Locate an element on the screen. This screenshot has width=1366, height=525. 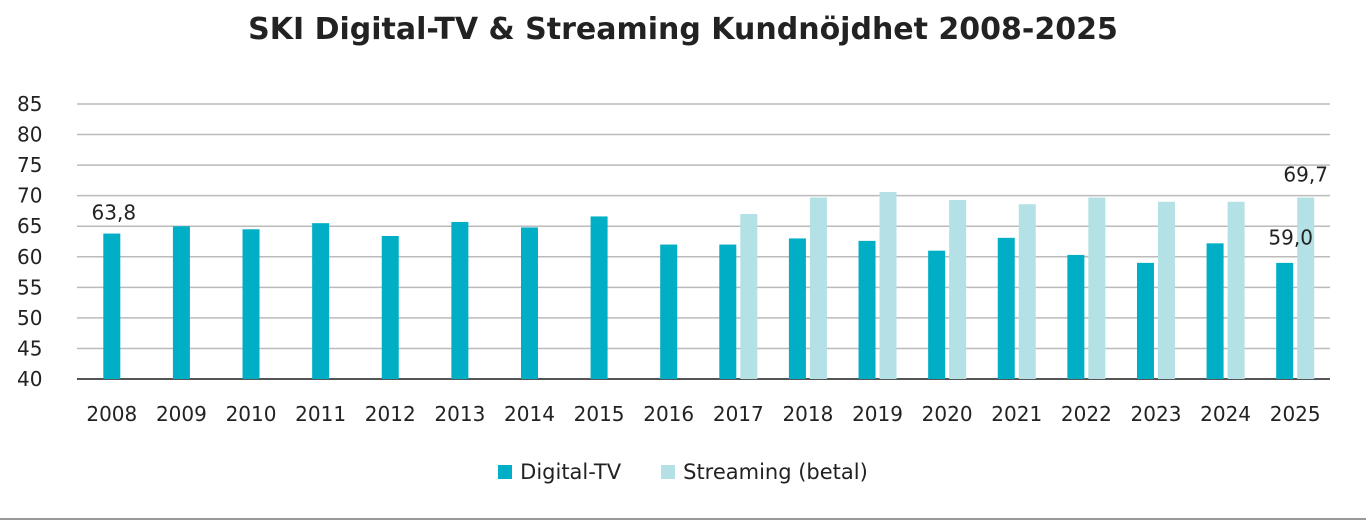
legend-label: Digital-TV is located at coordinates (571, 472).